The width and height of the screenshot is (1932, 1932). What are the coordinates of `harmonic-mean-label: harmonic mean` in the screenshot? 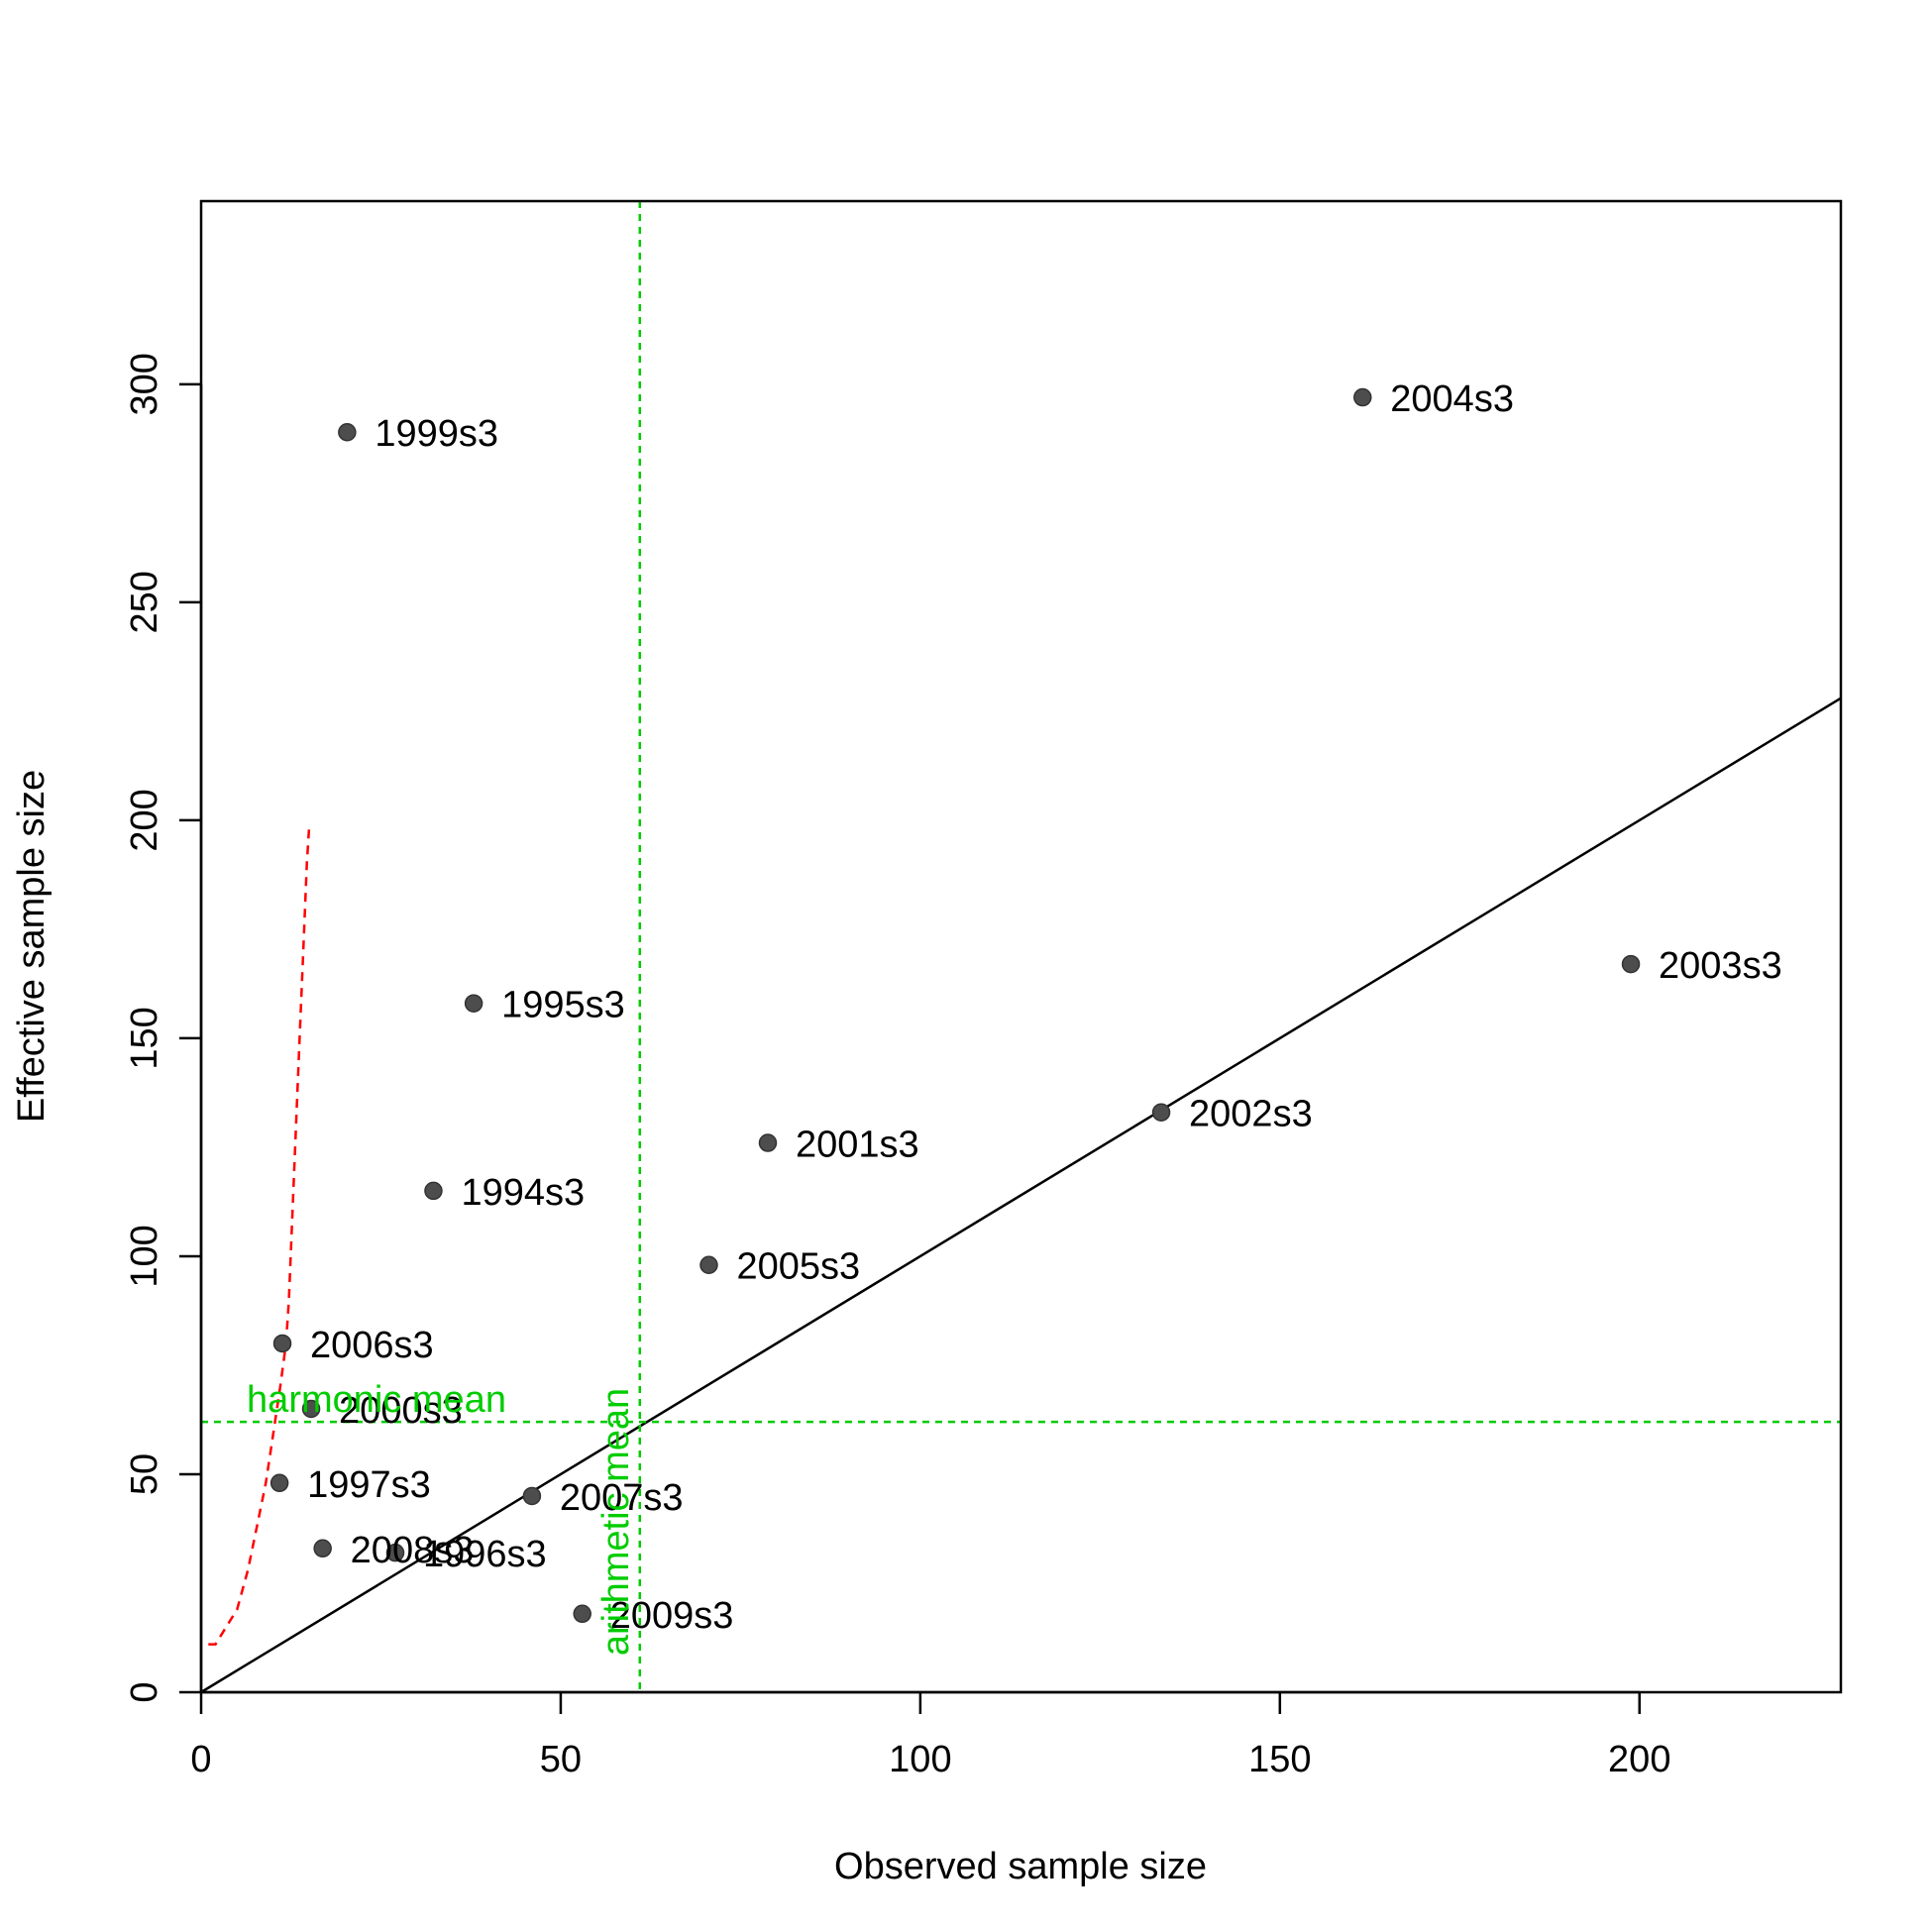 It's located at (376, 1400).